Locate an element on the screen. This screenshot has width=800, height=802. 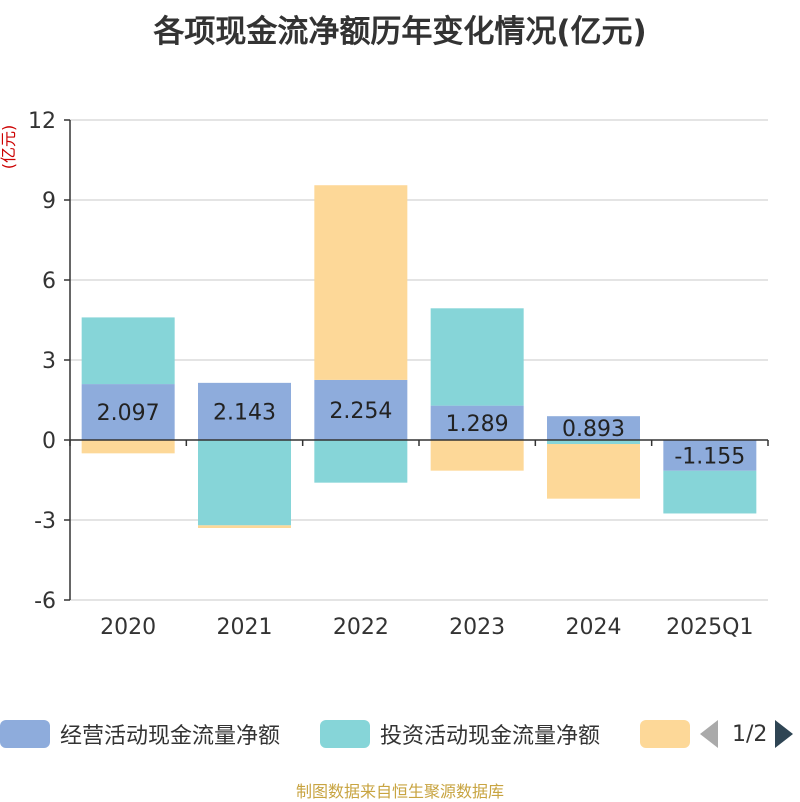
data-label: 2.254 is located at coordinates (360, 411).